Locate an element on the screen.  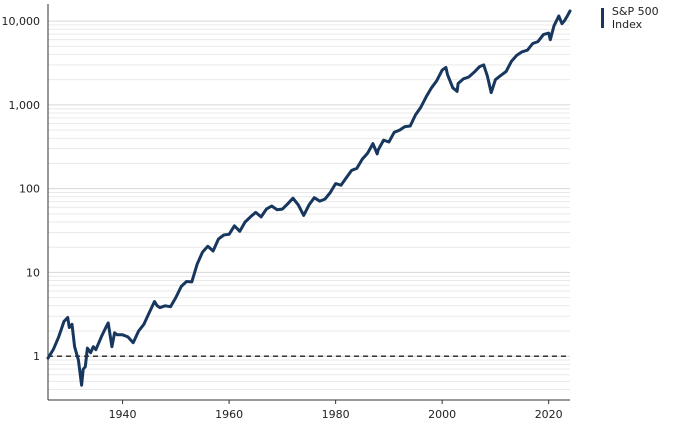
x-tick-label: 2020 is located at coordinates (549, 414).